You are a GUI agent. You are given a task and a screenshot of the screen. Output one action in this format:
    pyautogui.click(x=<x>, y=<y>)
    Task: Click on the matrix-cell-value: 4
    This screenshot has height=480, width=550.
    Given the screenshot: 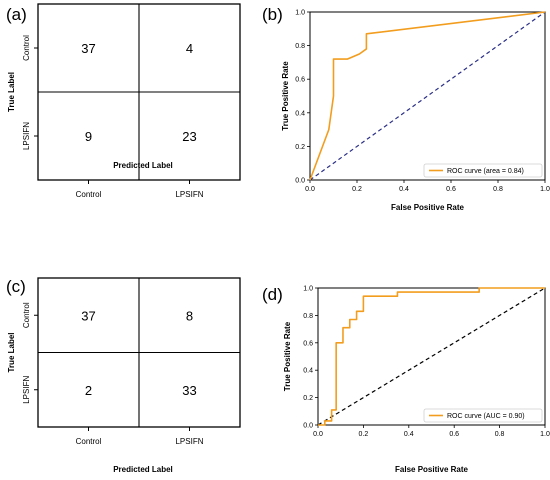 What is the action you would take?
    pyautogui.click(x=189, y=48)
    